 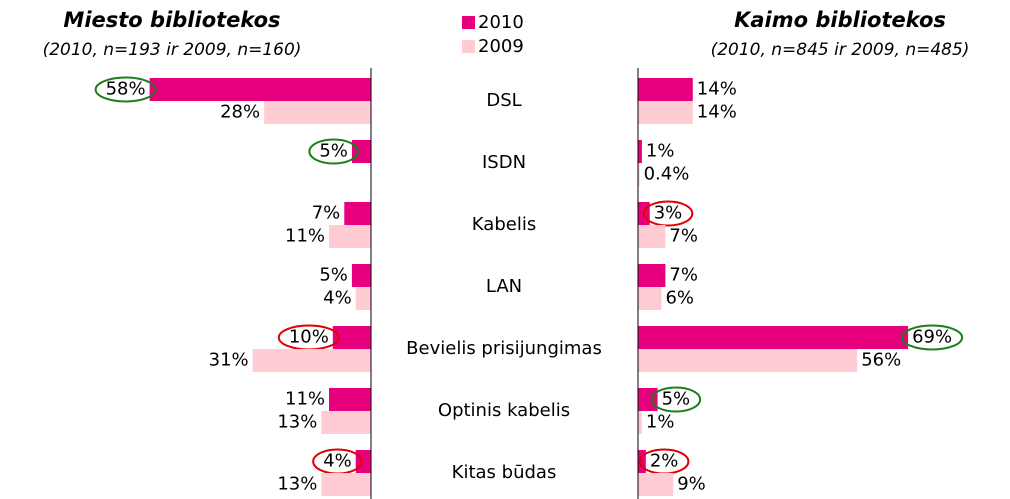 What do you see at coordinates (504, 162) in the screenshot?
I see `category-label: ISDN` at bounding box center [504, 162].